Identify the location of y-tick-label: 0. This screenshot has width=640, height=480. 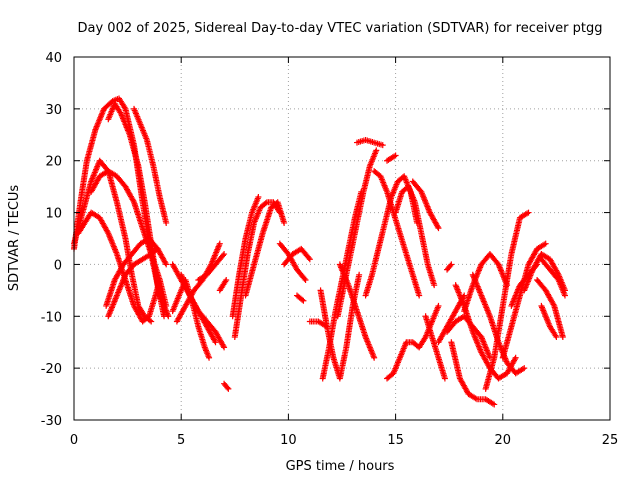
(58, 265).